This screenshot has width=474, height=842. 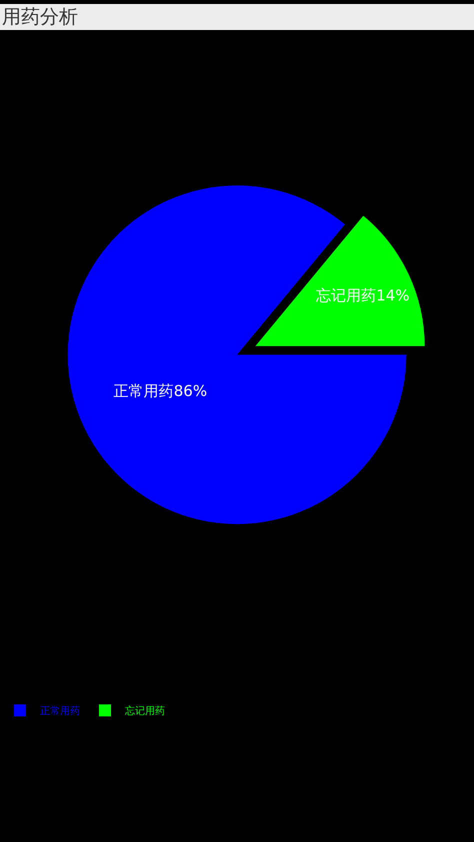 I want to click on chart-title: 用药分析, so click(x=40, y=17).